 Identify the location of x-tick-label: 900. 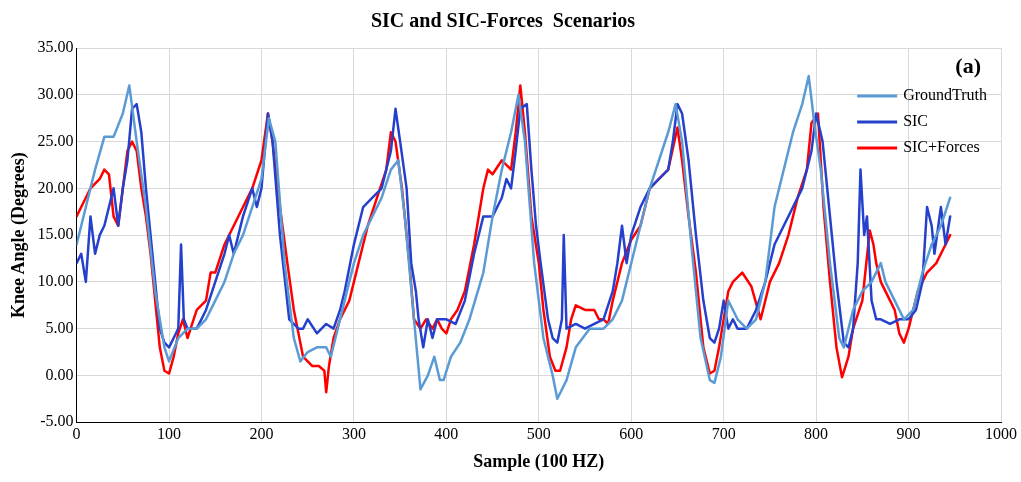
(908, 433).